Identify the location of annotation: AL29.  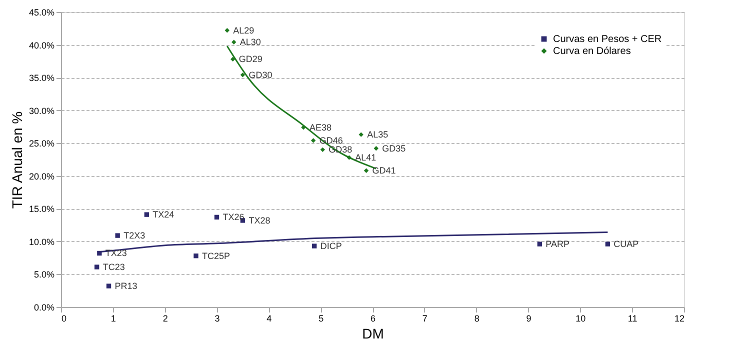
(243, 30).